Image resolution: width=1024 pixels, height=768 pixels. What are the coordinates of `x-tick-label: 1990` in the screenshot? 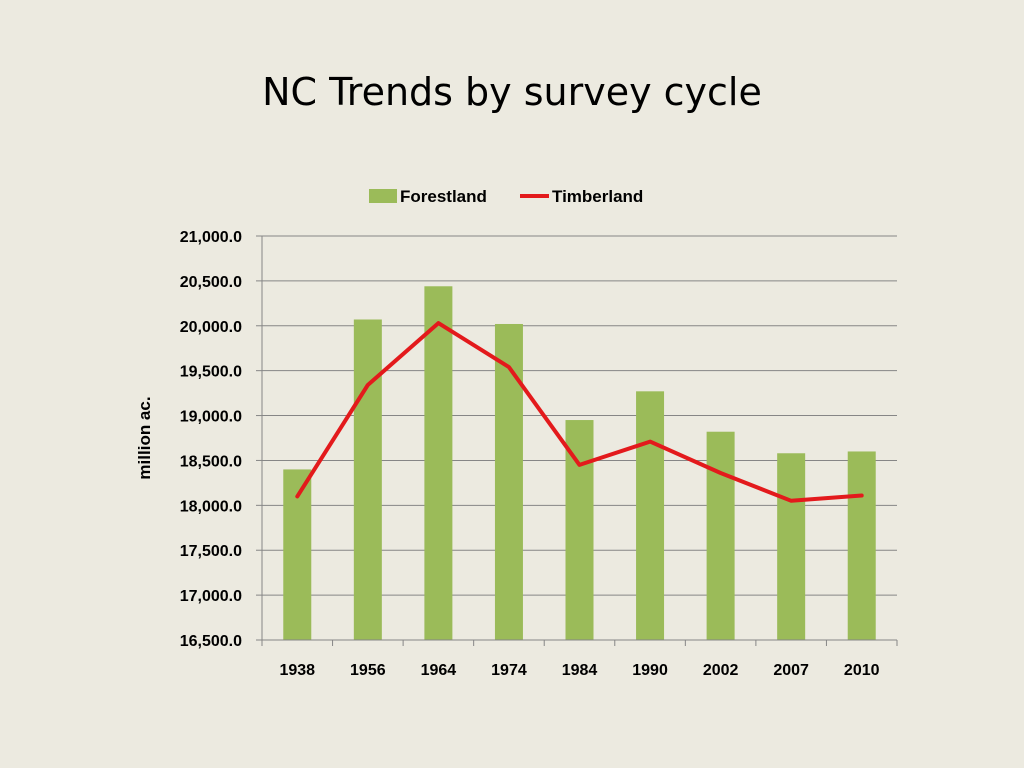 It's located at (650, 670).